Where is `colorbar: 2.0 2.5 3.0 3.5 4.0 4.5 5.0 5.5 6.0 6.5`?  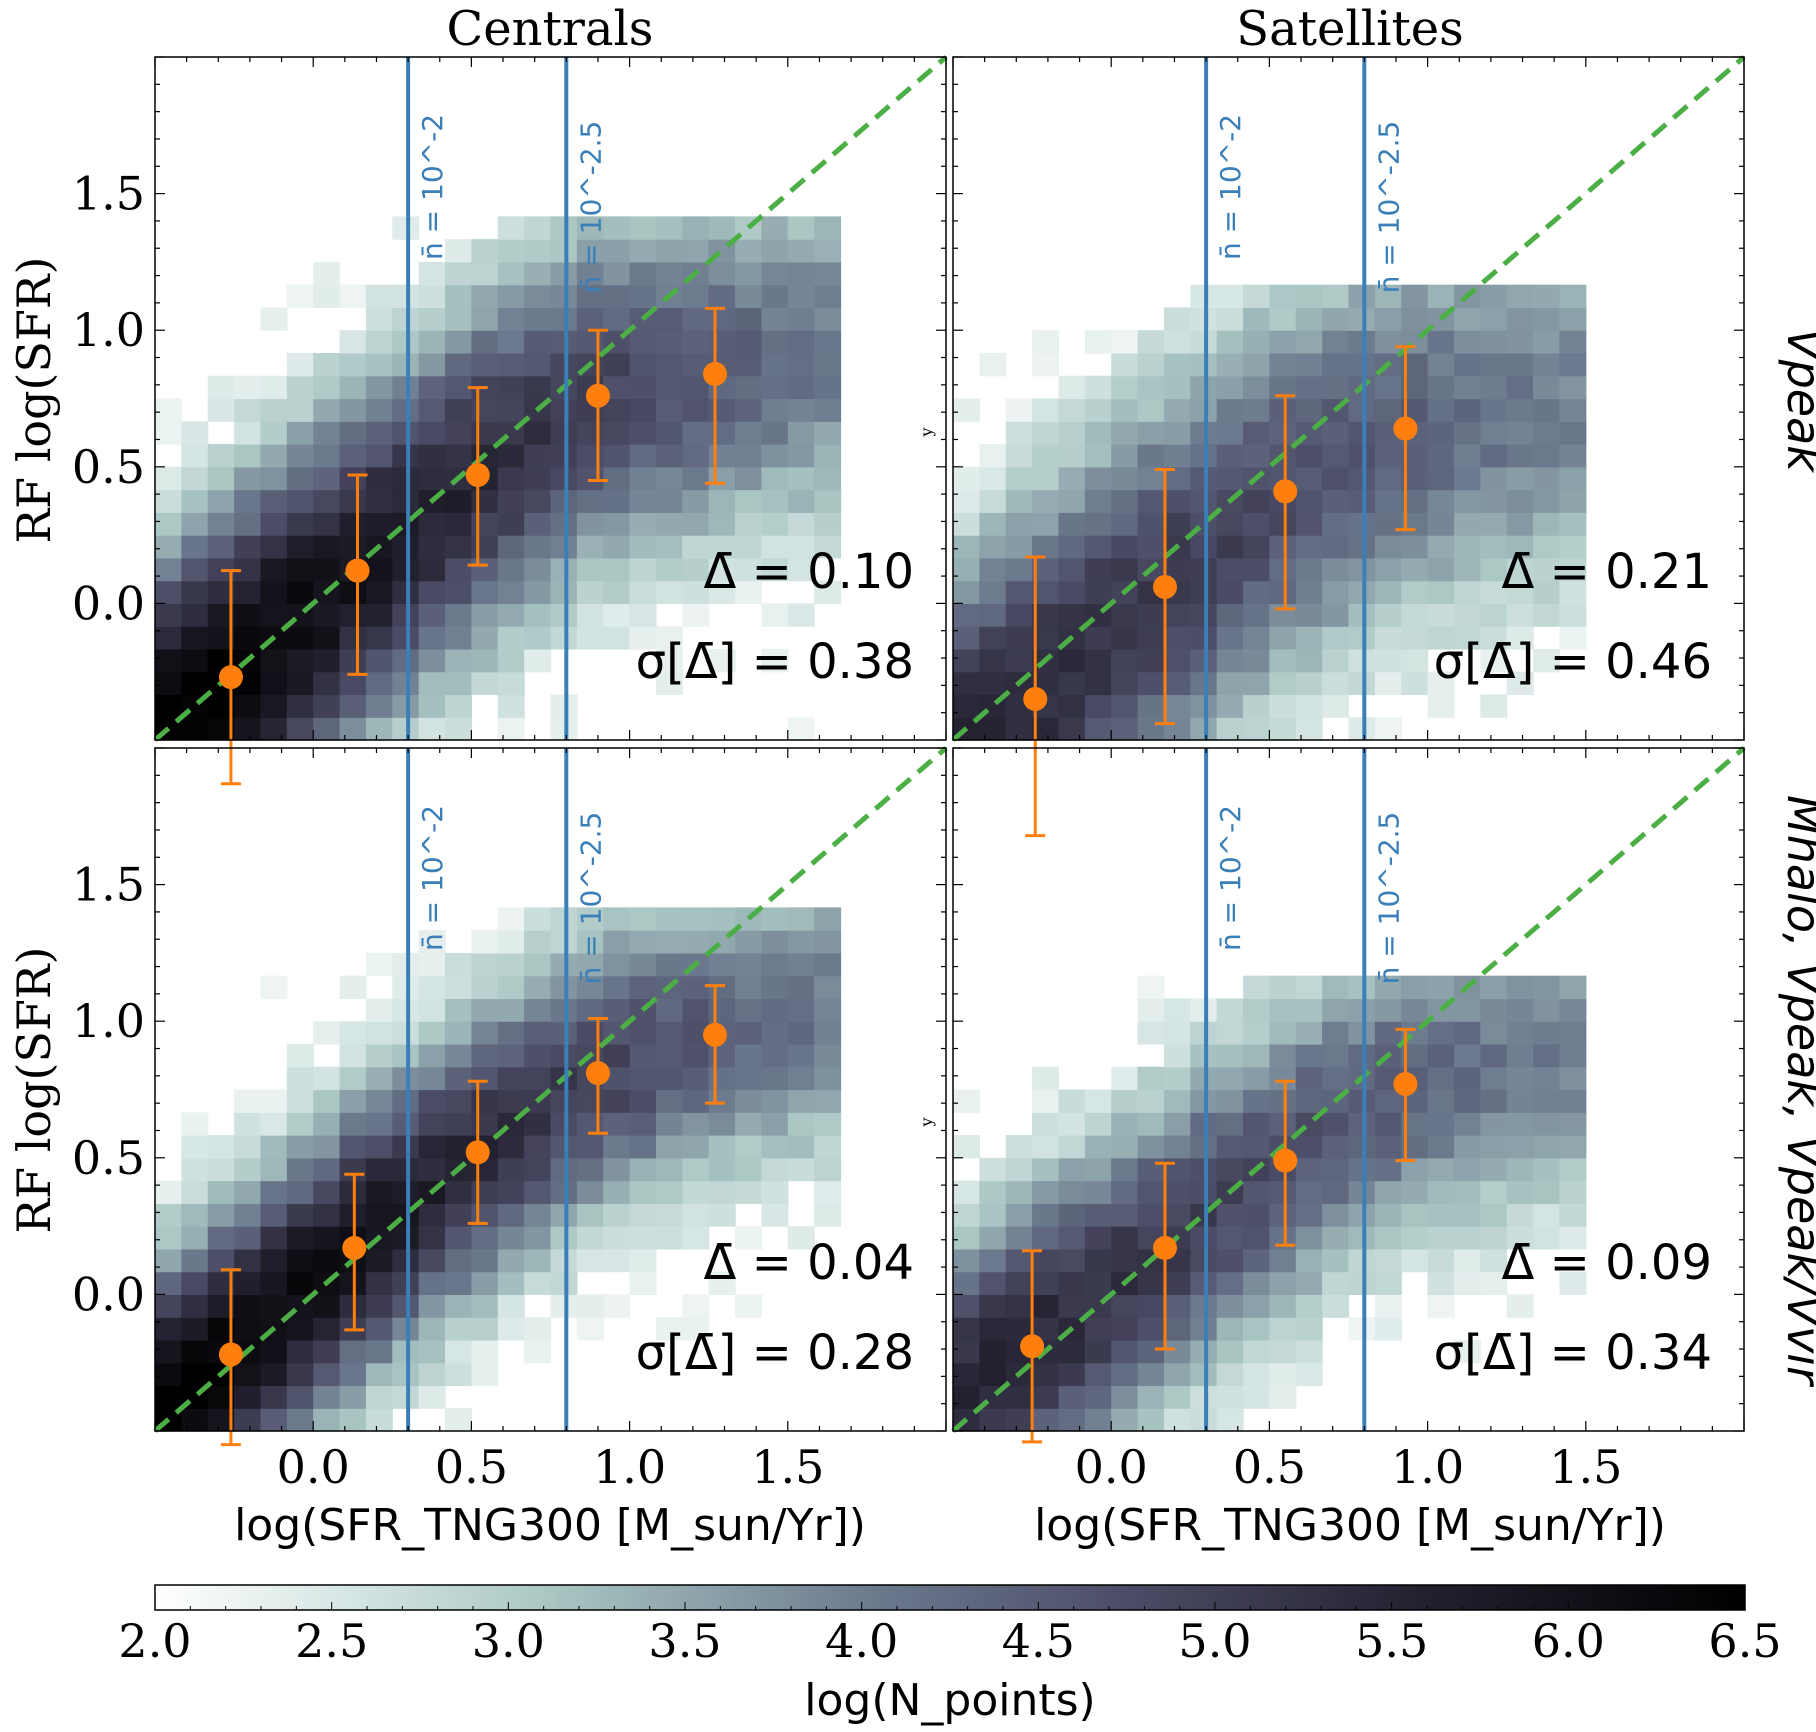 colorbar: 2.0 2.5 3.0 3.5 4.0 4.5 5.0 5.5 6.0 6.5 is located at coordinates (950, 1626).